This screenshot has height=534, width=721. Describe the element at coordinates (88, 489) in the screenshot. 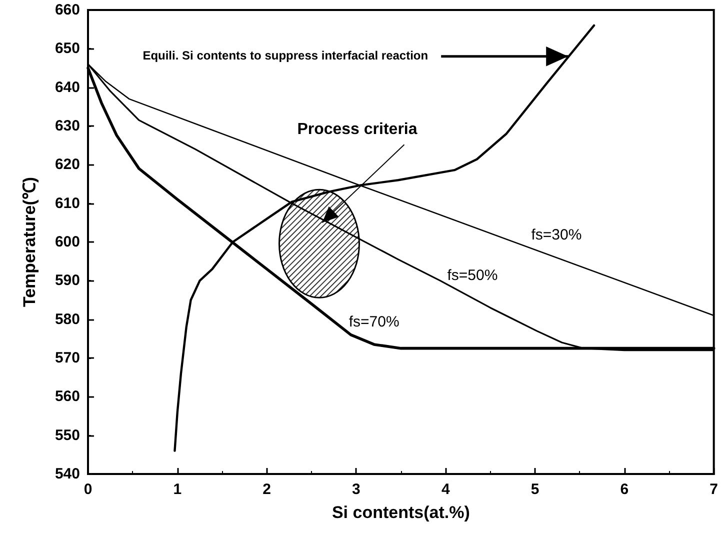

I see `x-tick-label: 0` at that location.